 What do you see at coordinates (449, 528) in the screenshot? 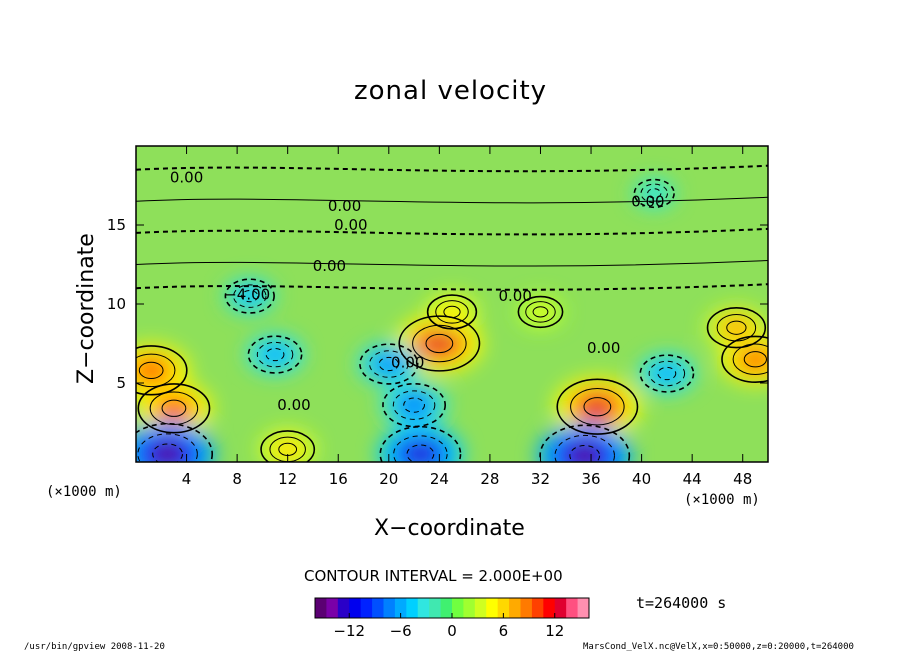
I see `x-axis-label: X−coordinate` at bounding box center [449, 528].